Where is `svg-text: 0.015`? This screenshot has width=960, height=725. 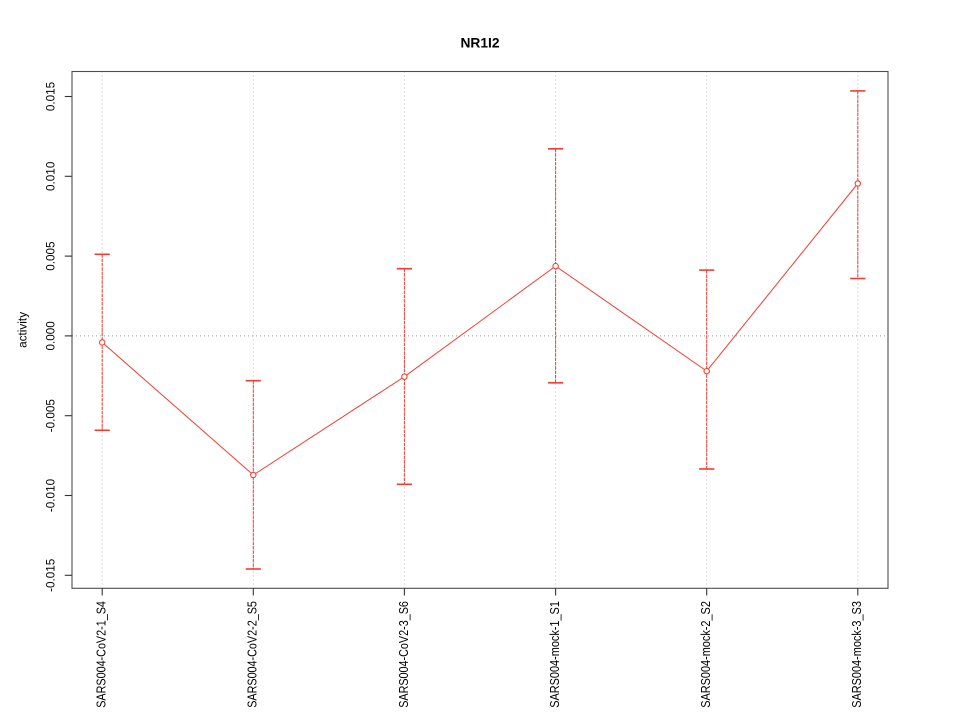 svg-text: 0.015 is located at coordinates (51, 96).